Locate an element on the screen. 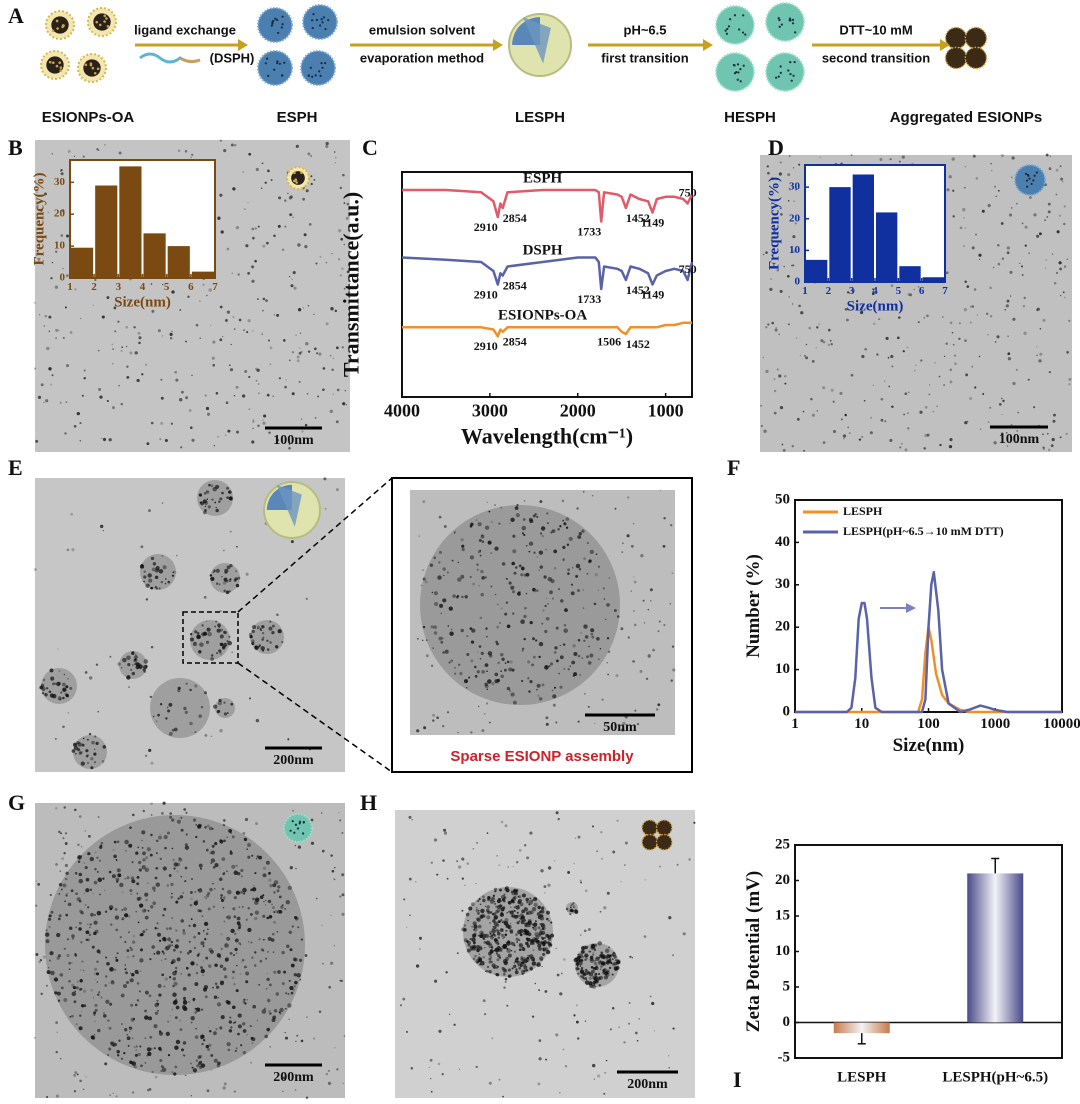  dsph-ligand is located at coordinates (190, 60).